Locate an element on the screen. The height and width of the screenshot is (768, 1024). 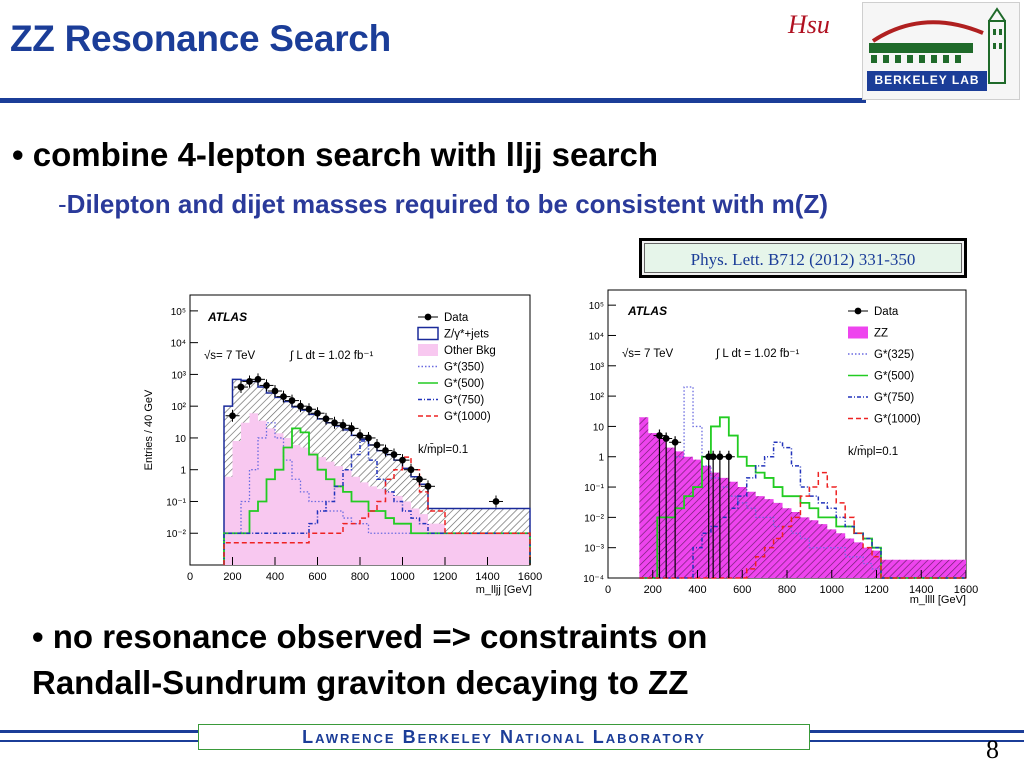
footer-banner: Lawrence Berkeley National Laboratory is located at coordinates (504, 737).